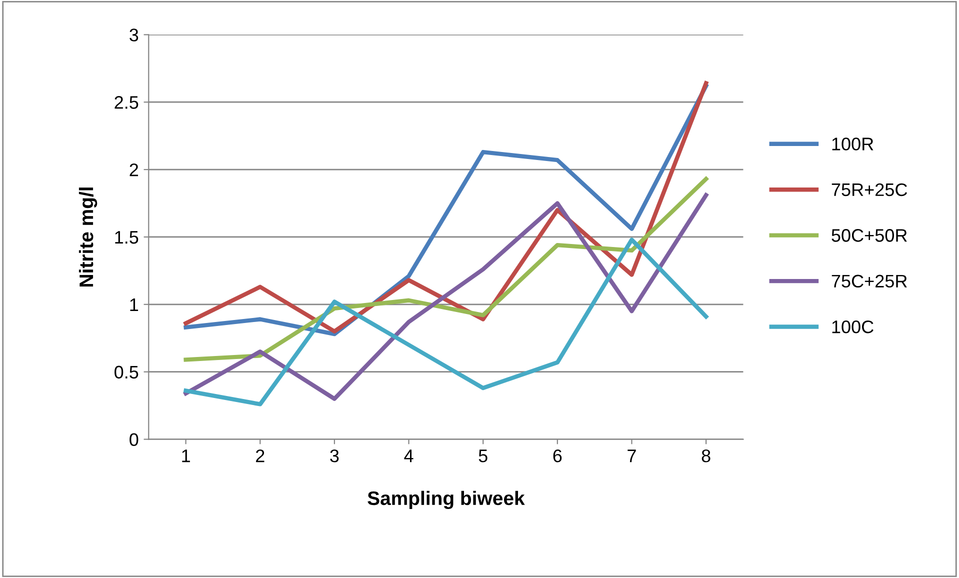 The width and height of the screenshot is (959, 578). What do you see at coordinates (869, 281) in the screenshot?
I see `legend-label: 75C+25R` at bounding box center [869, 281].